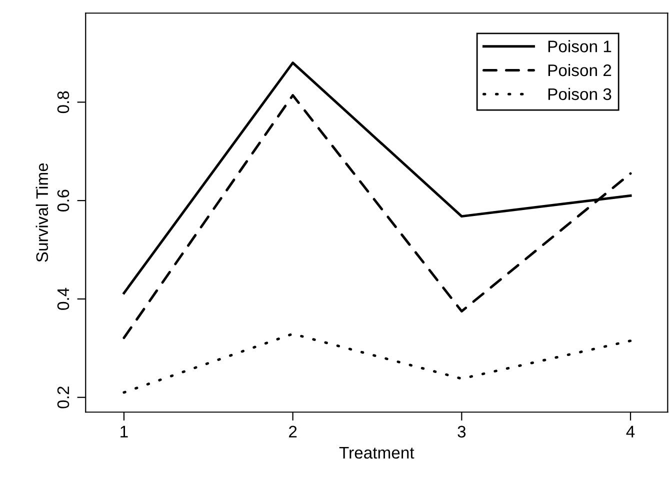 This screenshot has height=486, width=669. Describe the element at coordinates (630, 432) in the screenshot. I see `x-tick-label: 4` at that location.